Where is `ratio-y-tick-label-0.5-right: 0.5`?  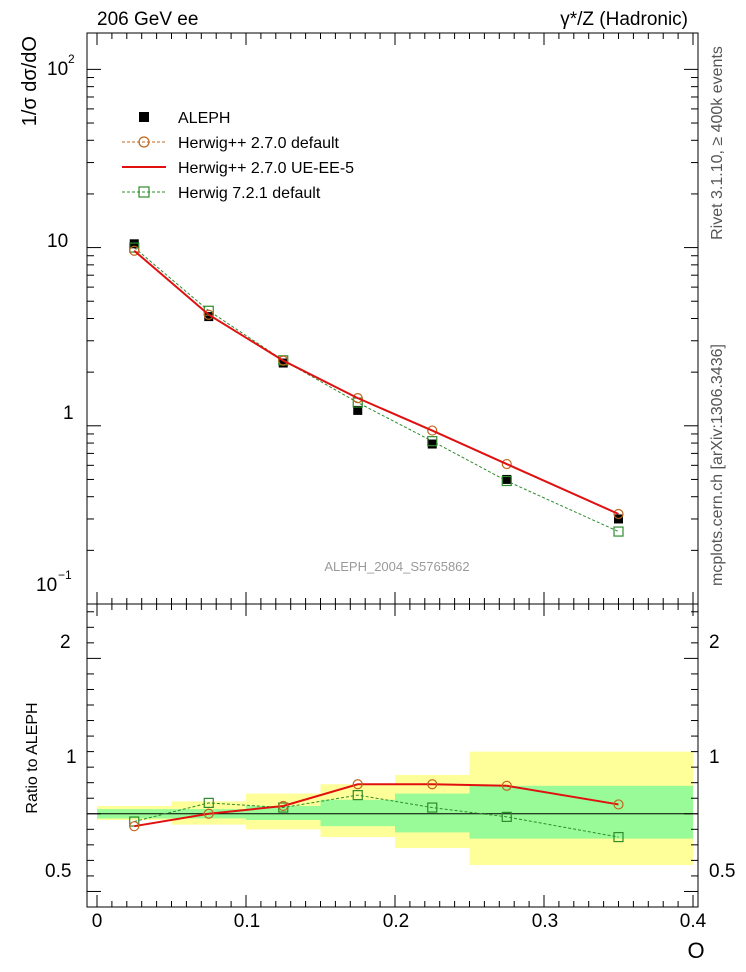 ratio-y-tick-label-0.5-right: 0.5 is located at coordinates (722, 871).